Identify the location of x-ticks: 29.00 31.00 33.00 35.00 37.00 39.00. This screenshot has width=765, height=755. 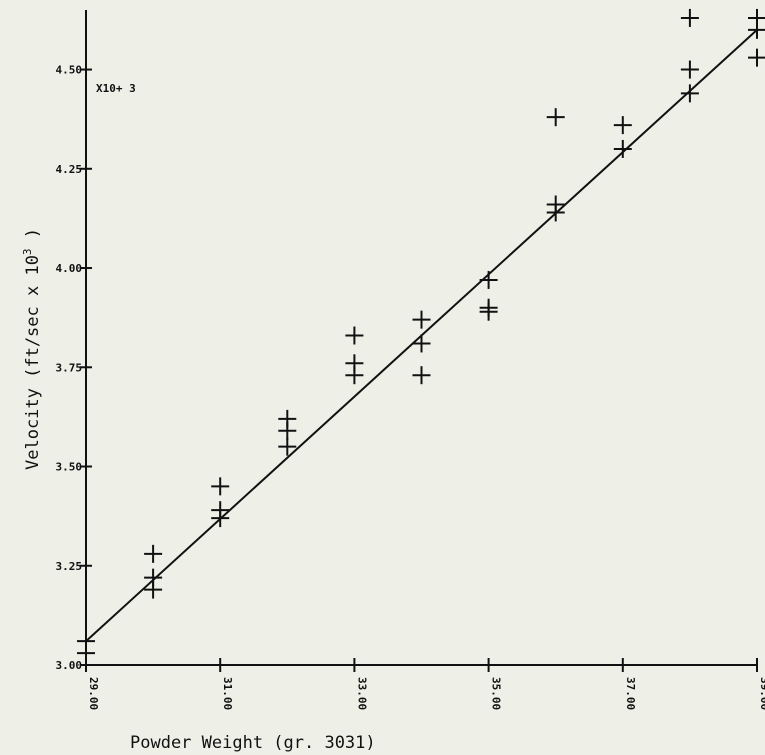
(425, 684).